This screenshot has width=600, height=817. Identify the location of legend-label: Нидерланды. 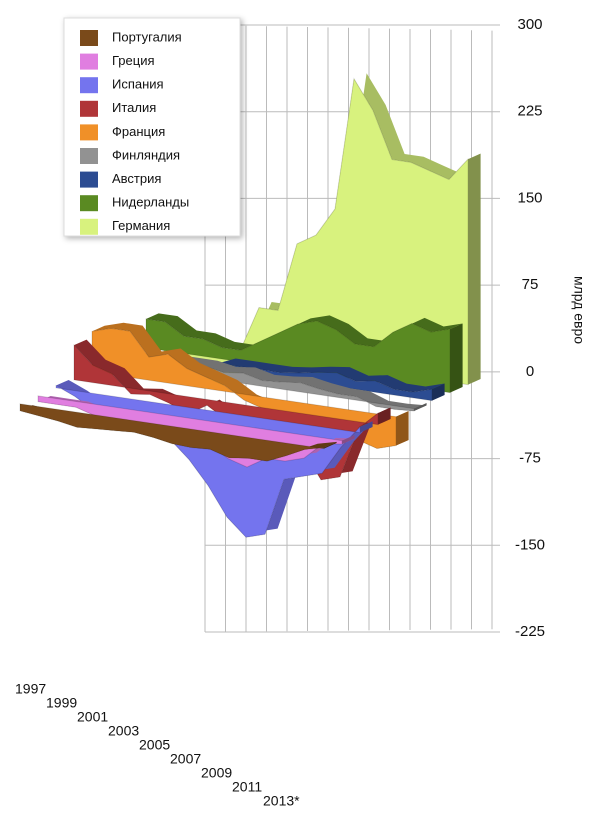
(150, 202).